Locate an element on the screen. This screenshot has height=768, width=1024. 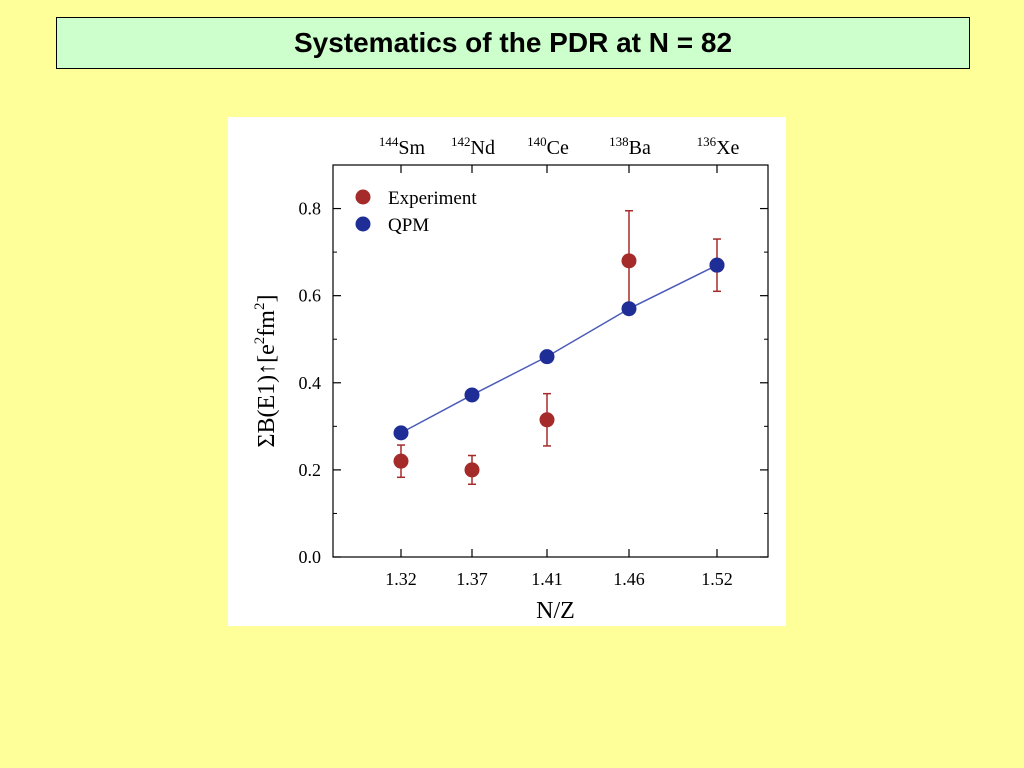
nucleus-symbol: Sm is located at coordinates (411, 148).